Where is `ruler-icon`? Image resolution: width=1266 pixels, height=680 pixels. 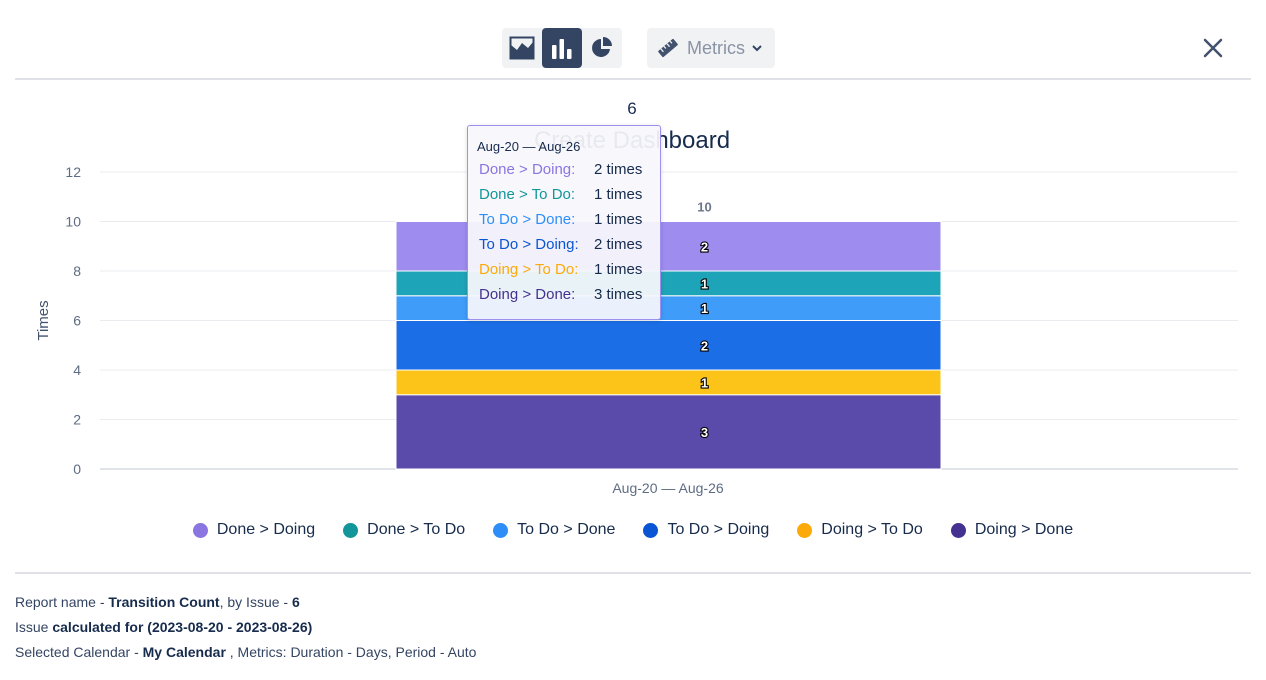 ruler-icon is located at coordinates (668, 48).